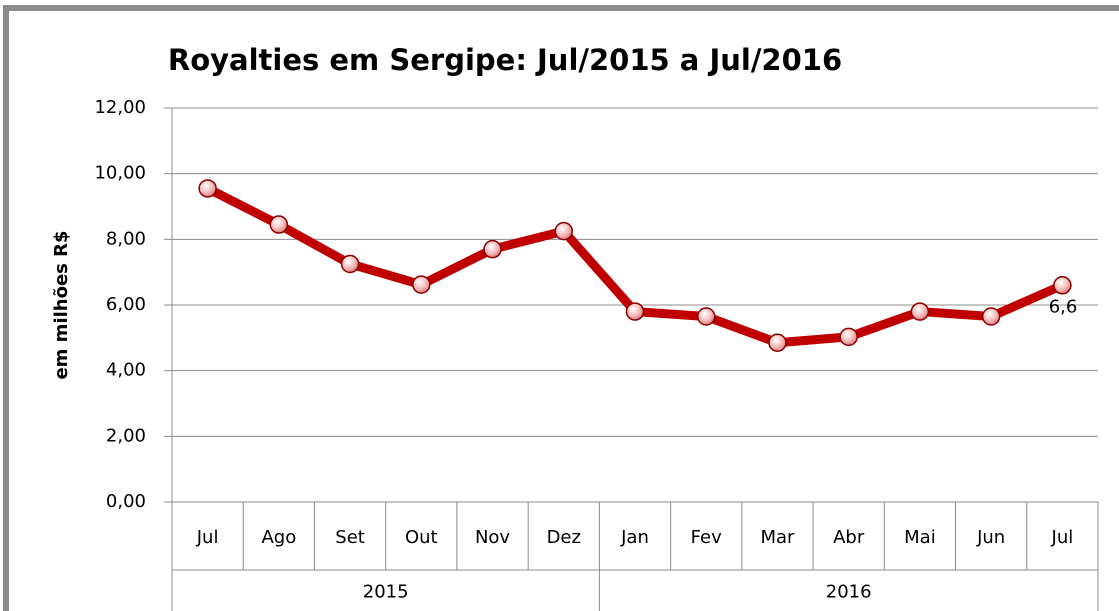 The image size is (1119, 611). Describe the element at coordinates (564, 537) in the screenshot. I see `x-tick-label: Dez` at that location.